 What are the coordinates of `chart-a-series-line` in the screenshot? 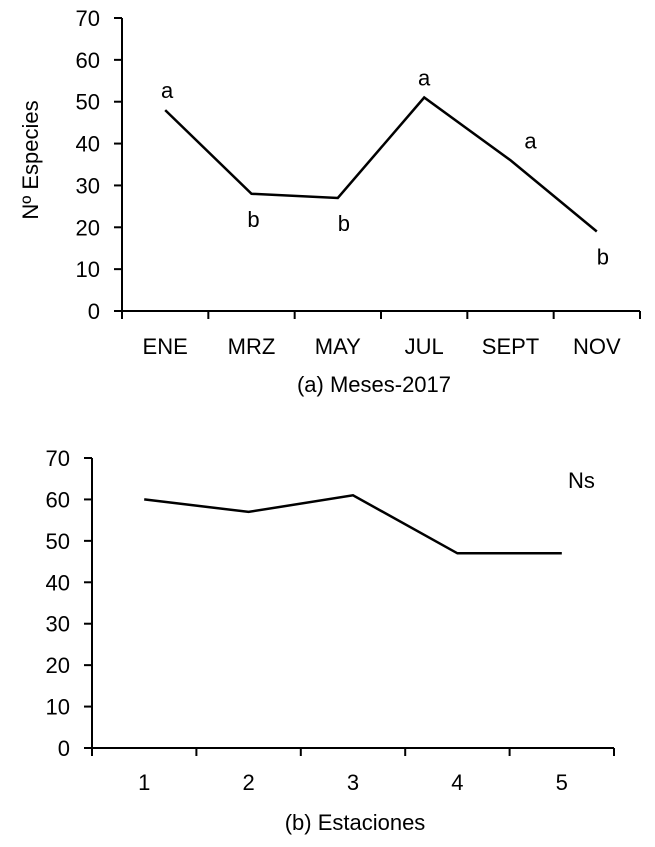 It's located at (381, 164).